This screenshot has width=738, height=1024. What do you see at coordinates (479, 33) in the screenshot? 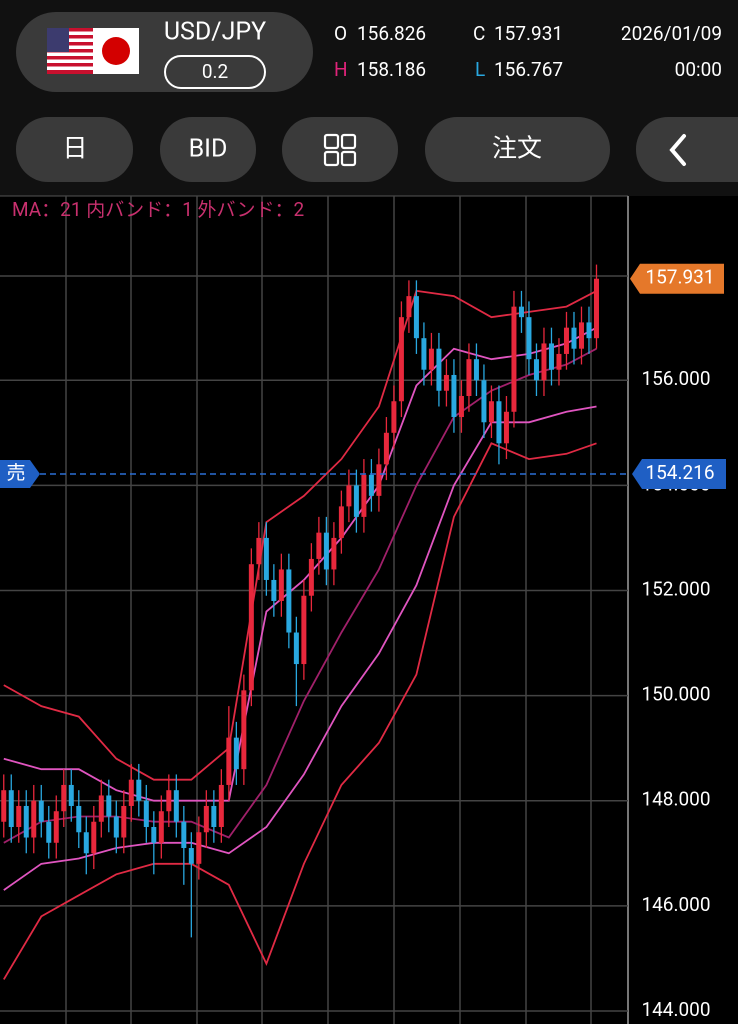
I see `close-label: C` at bounding box center [479, 33].